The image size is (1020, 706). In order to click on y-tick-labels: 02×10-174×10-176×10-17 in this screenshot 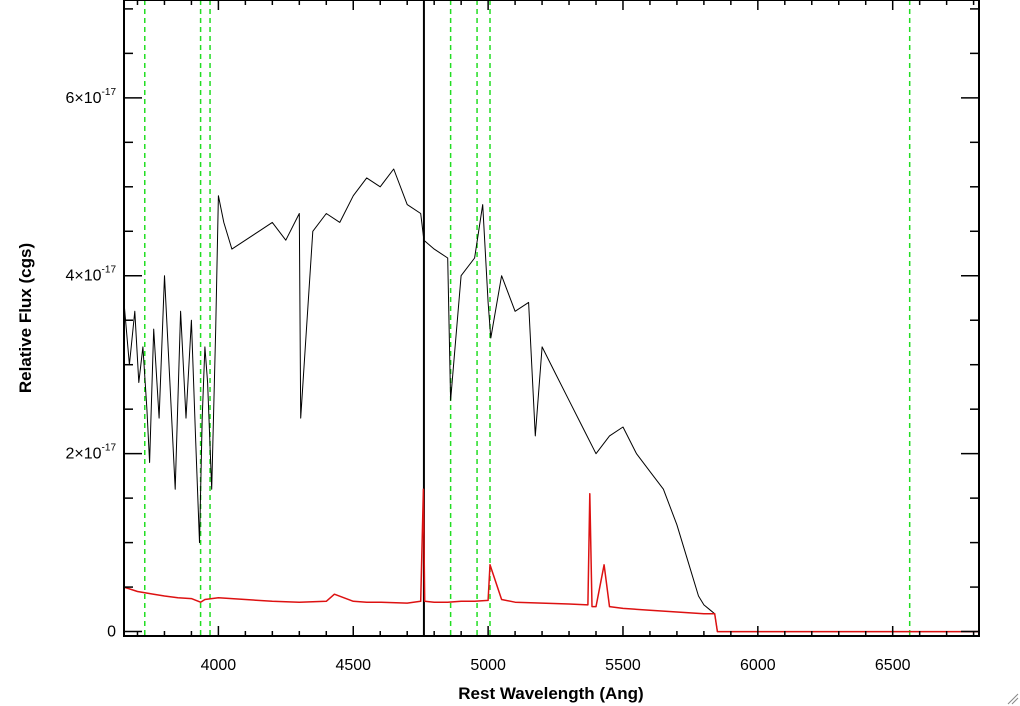, I will do `click(91, 364)`.